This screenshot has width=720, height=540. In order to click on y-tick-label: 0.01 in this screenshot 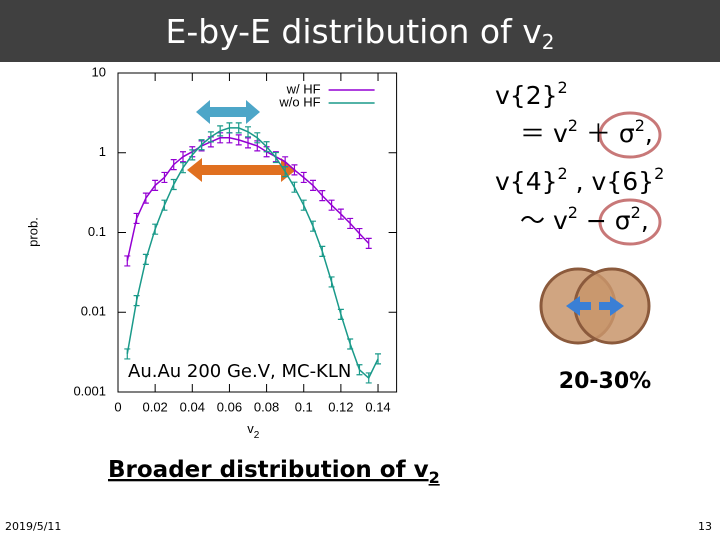, I will do `click(93, 311)`.